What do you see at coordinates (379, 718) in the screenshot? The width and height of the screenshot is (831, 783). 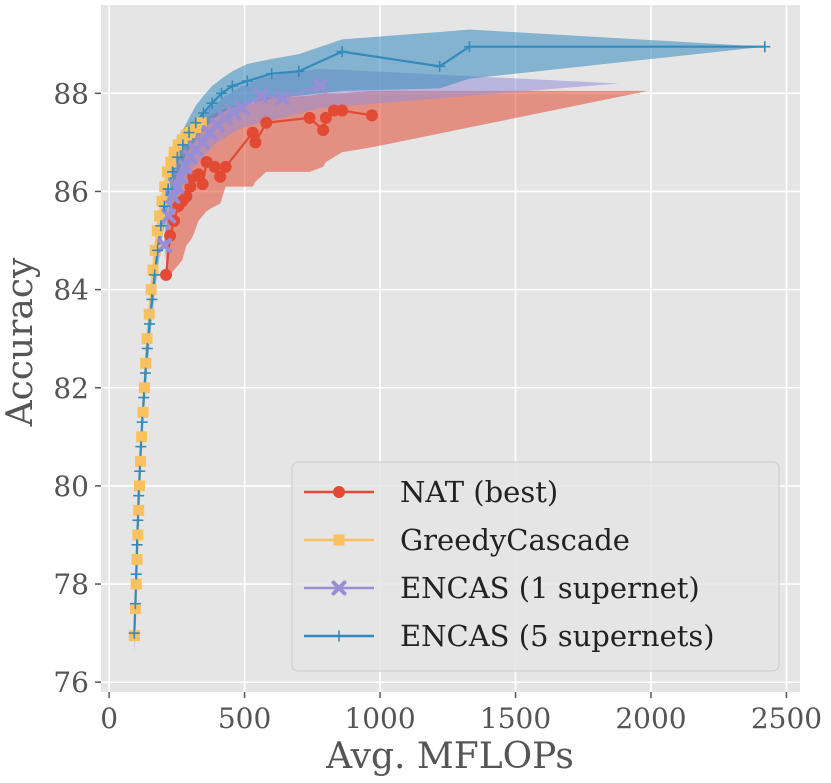 I see `x-tick-label: 1000` at bounding box center [379, 718].